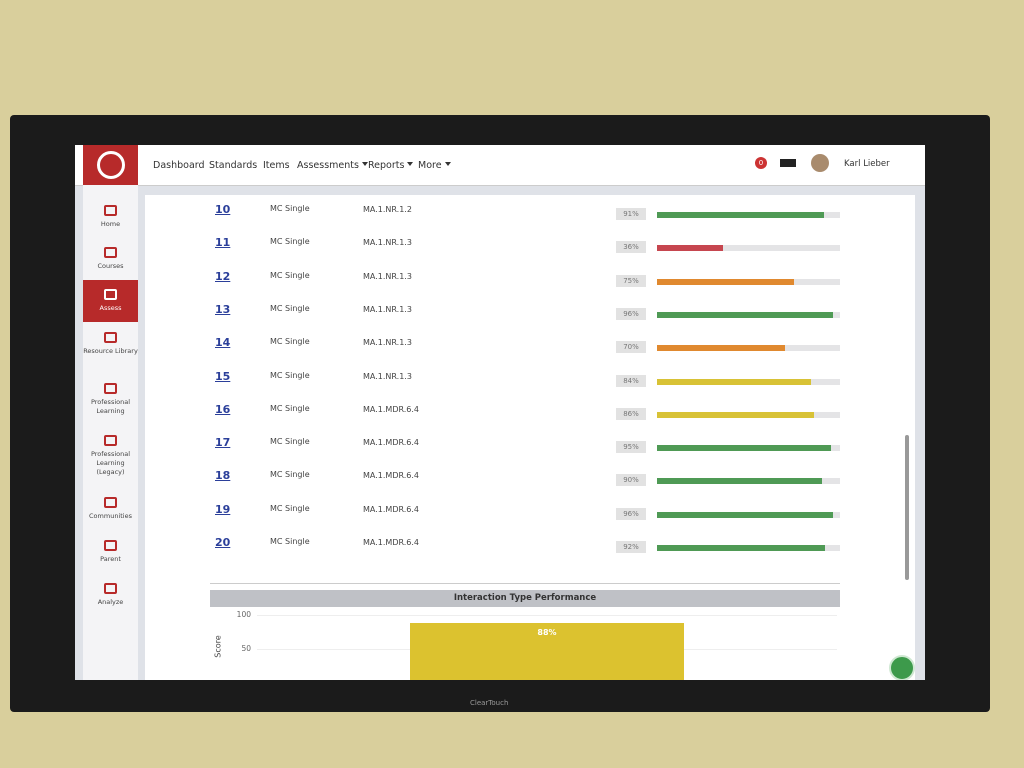  Describe the element at coordinates (525, 583) in the screenshot. I see `chart-divider` at that location.